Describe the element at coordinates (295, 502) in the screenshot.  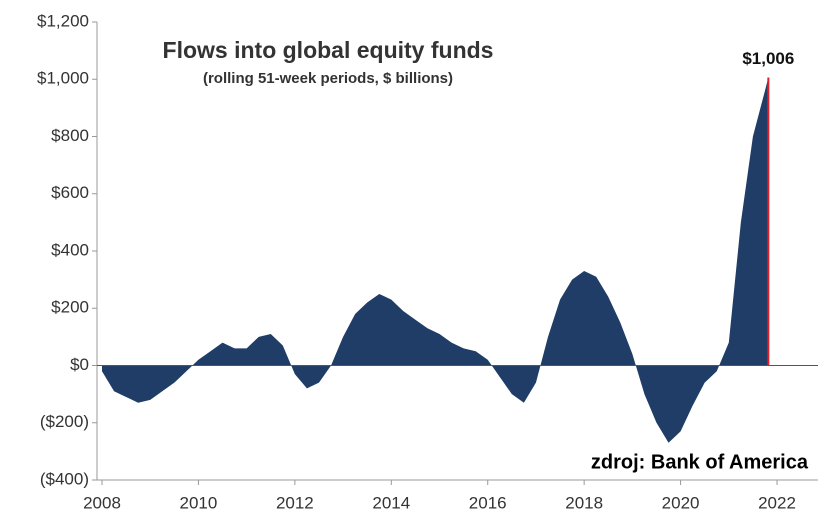
I see `x-tick-label: 2012` at that location.